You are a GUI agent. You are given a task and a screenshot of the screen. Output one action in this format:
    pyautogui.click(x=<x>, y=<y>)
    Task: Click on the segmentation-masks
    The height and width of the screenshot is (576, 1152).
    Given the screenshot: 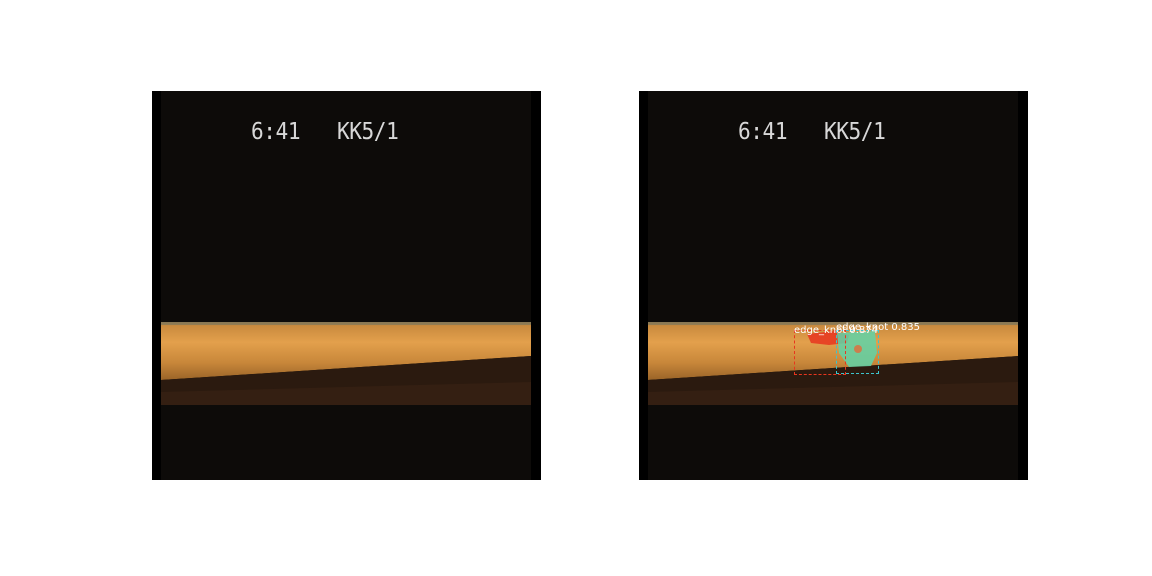 What is the action you would take?
    pyautogui.click(x=842, y=349)
    